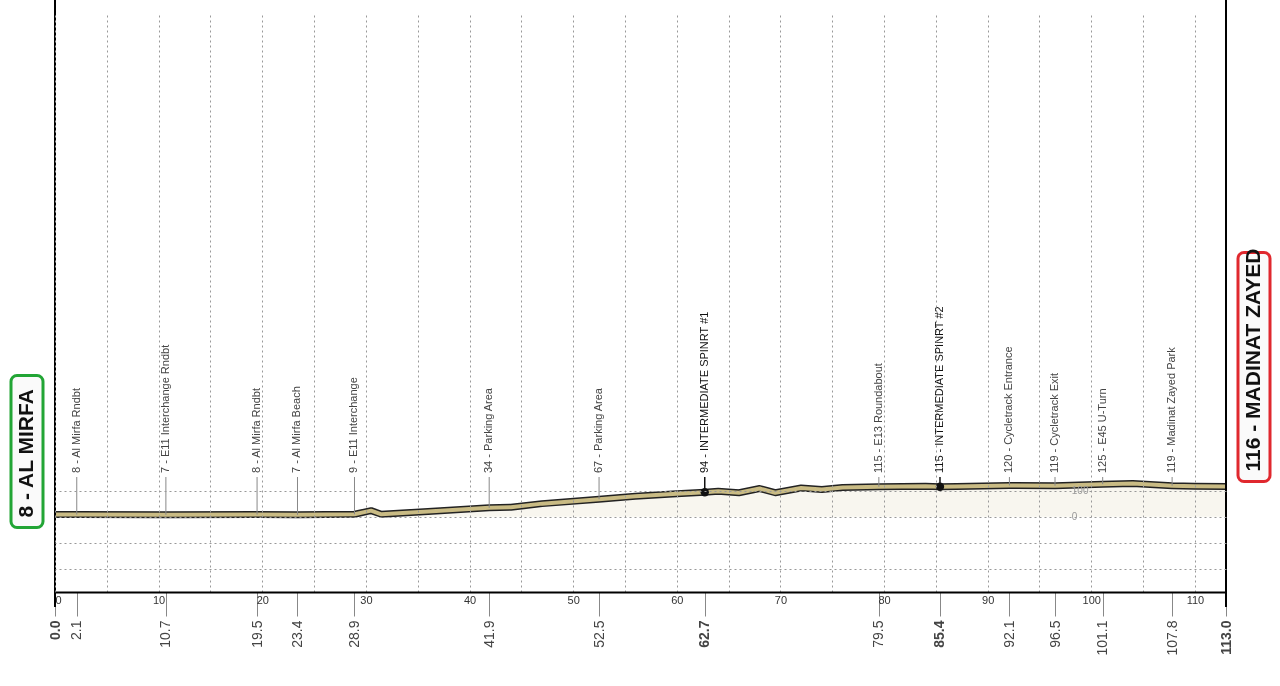  What do you see at coordinates (939, 634) in the screenshot?
I see `x2-tick-label: 85.4` at bounding box center [939, 634].